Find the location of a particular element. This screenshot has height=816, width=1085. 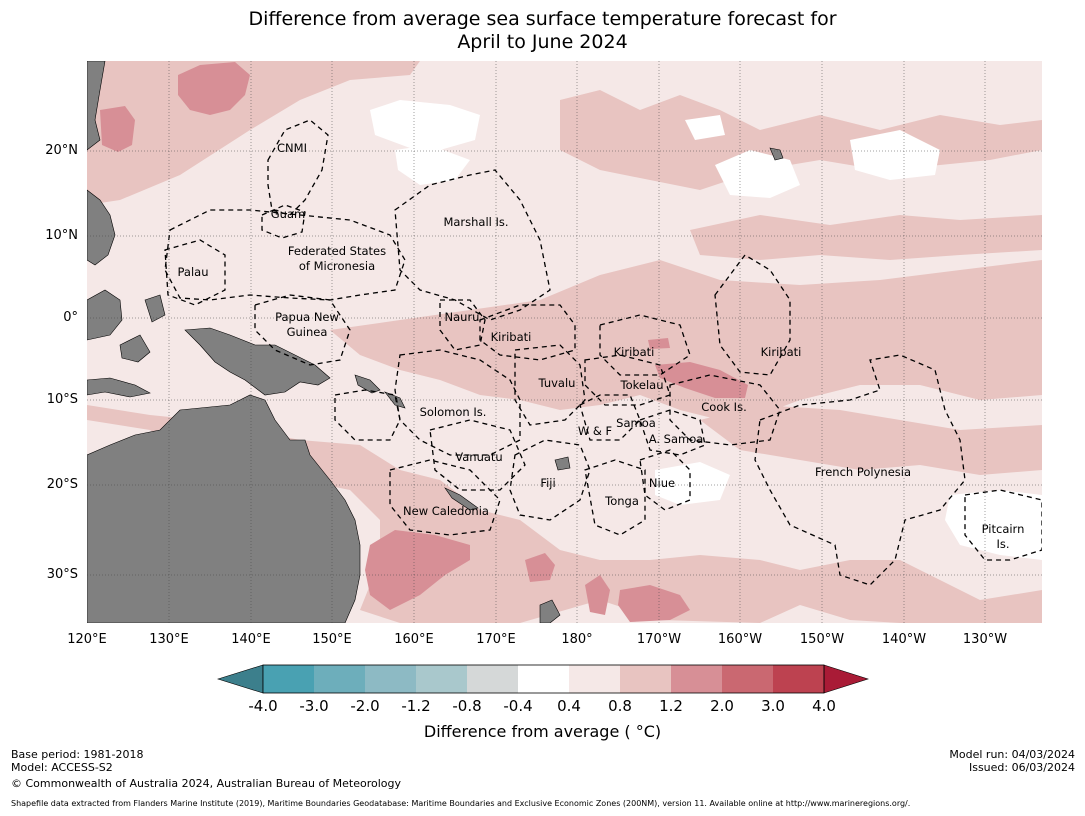

colorbar-tick-3: -2.0 is located at coordinates (365, 706).